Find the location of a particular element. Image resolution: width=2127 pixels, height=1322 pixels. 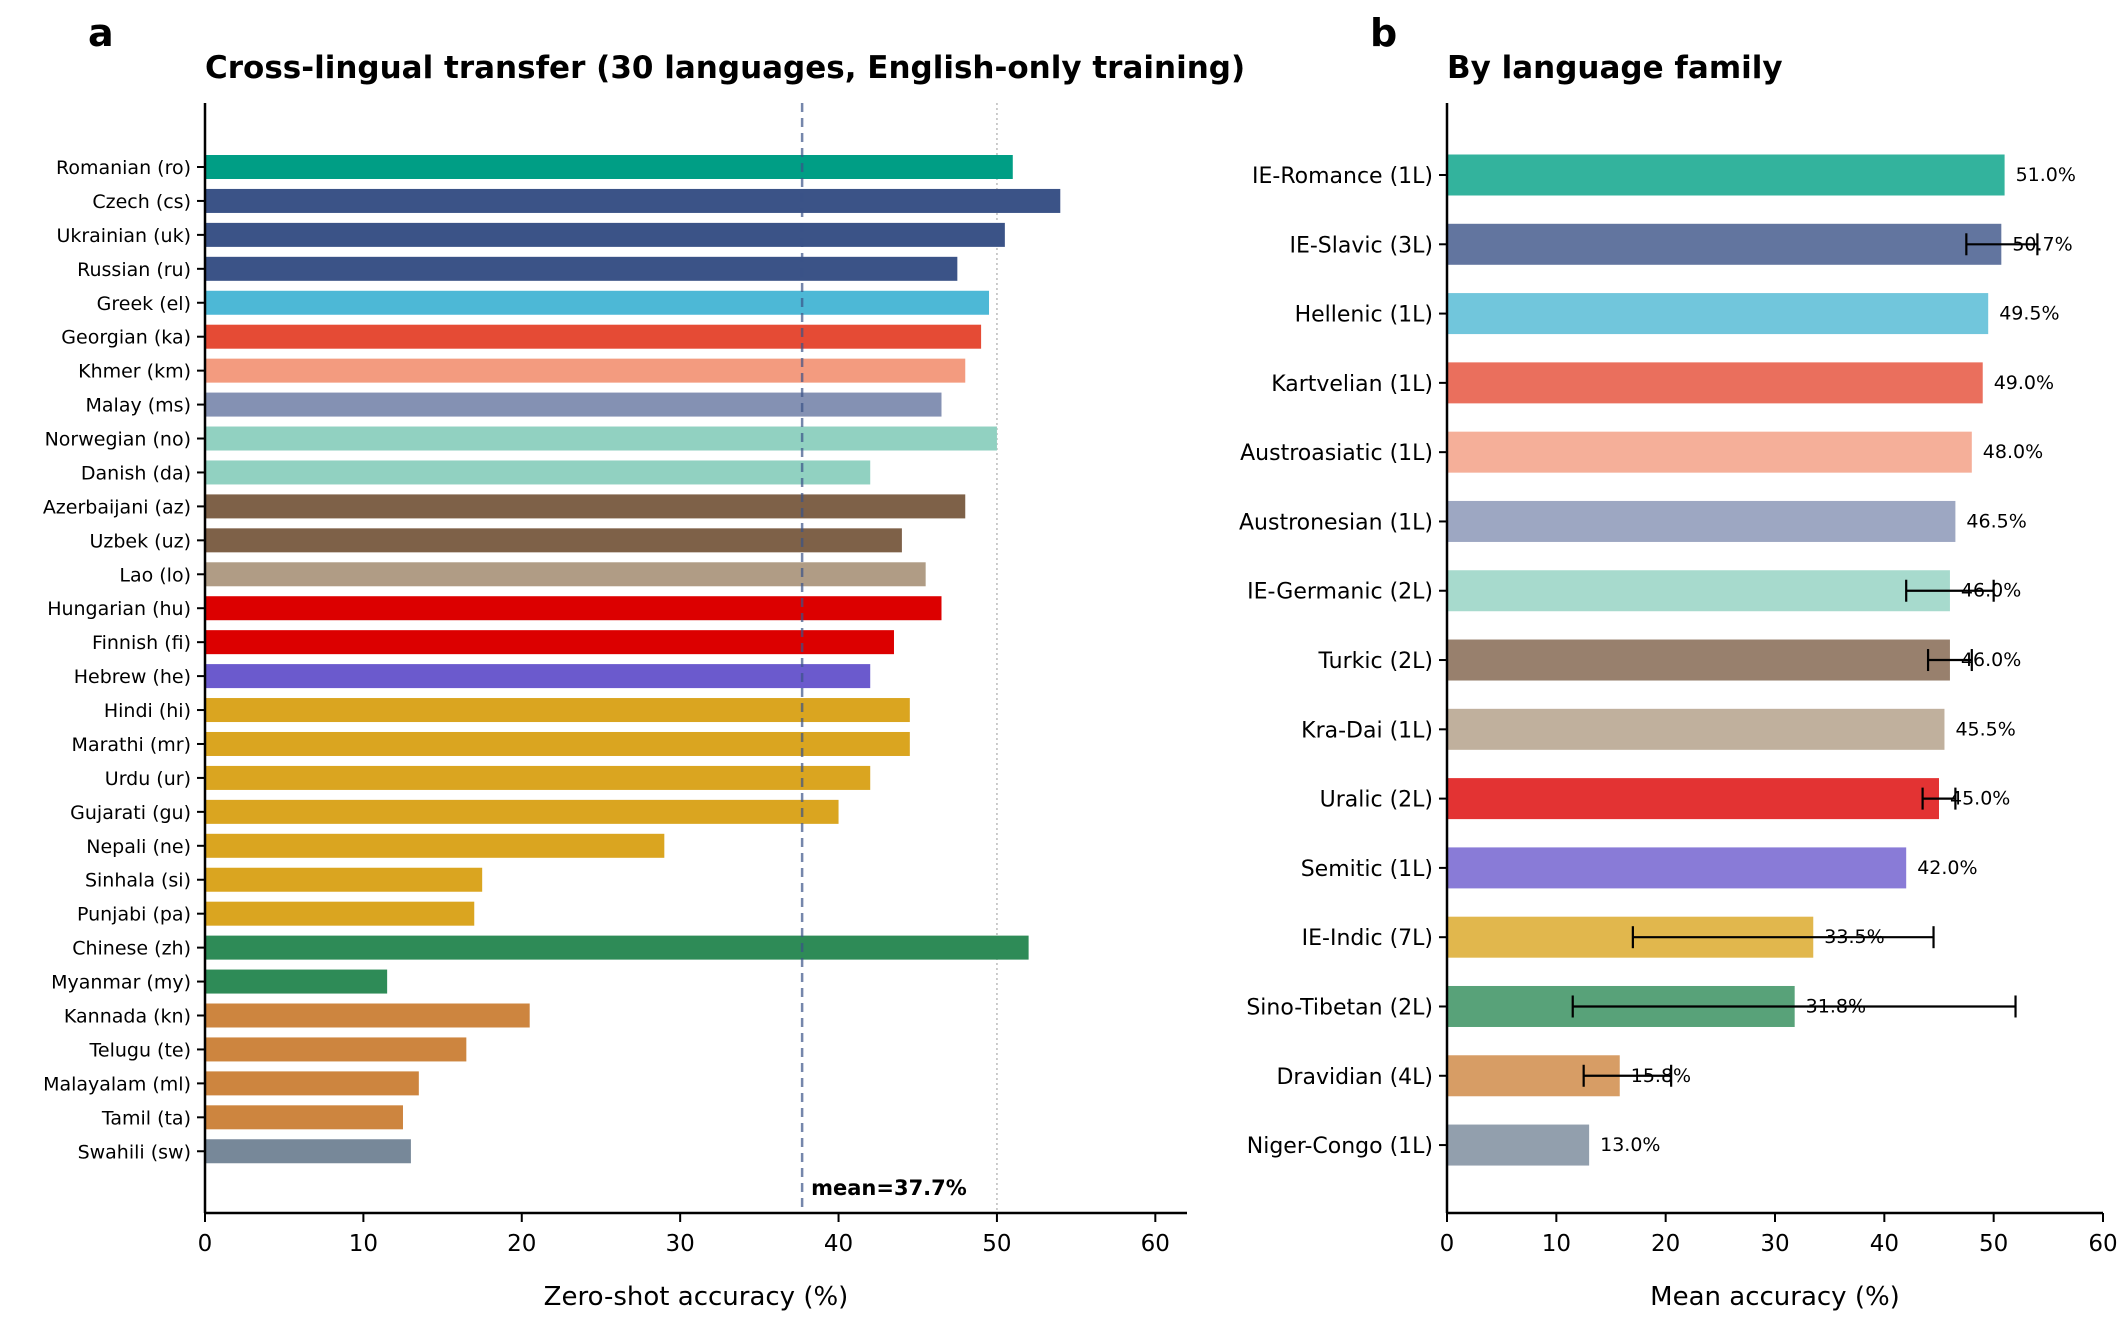

value-label-niger-congo-1l: 13.0% is located at coordinates (1630, 1145).